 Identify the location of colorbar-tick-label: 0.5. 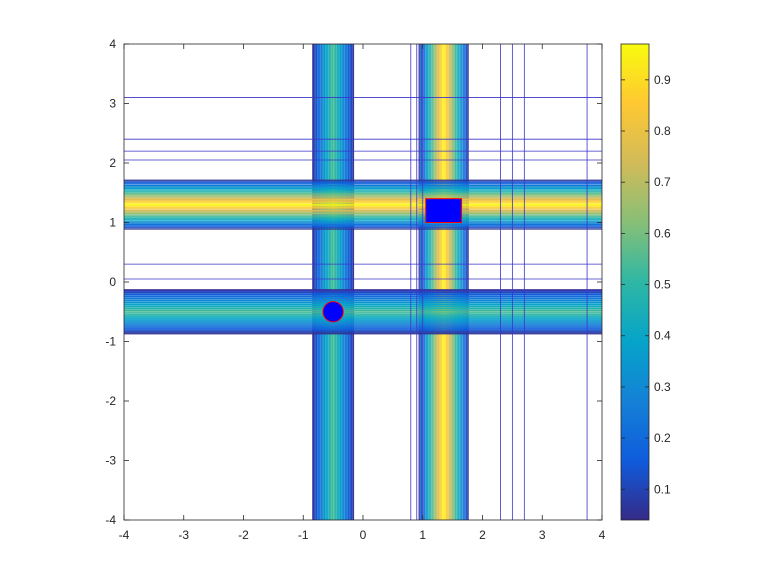
(662, 285).